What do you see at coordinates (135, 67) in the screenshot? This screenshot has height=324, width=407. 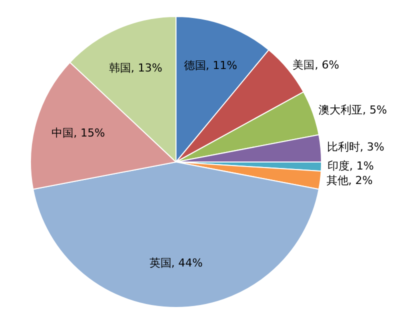 I see `slice-label: 韩国, 13%` at bounding box center [135, 67].